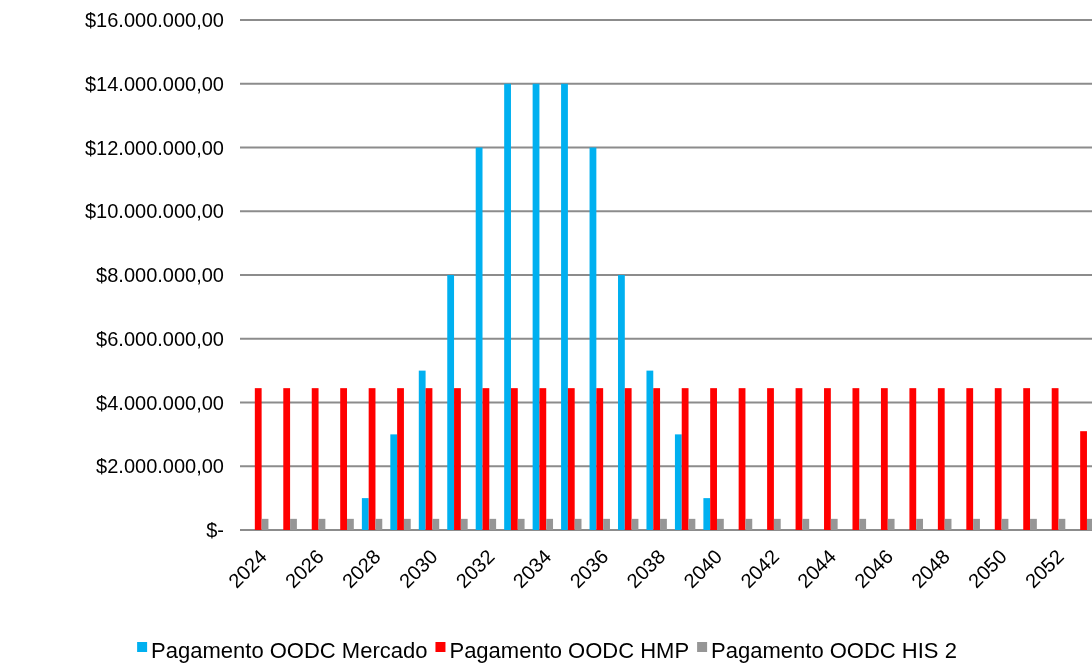 The image size is (1092, 665). Describe the element at coordinates (834, 650) in the screenshot. I see `legend-label: Pagamento OODC HIS 2` at that location.